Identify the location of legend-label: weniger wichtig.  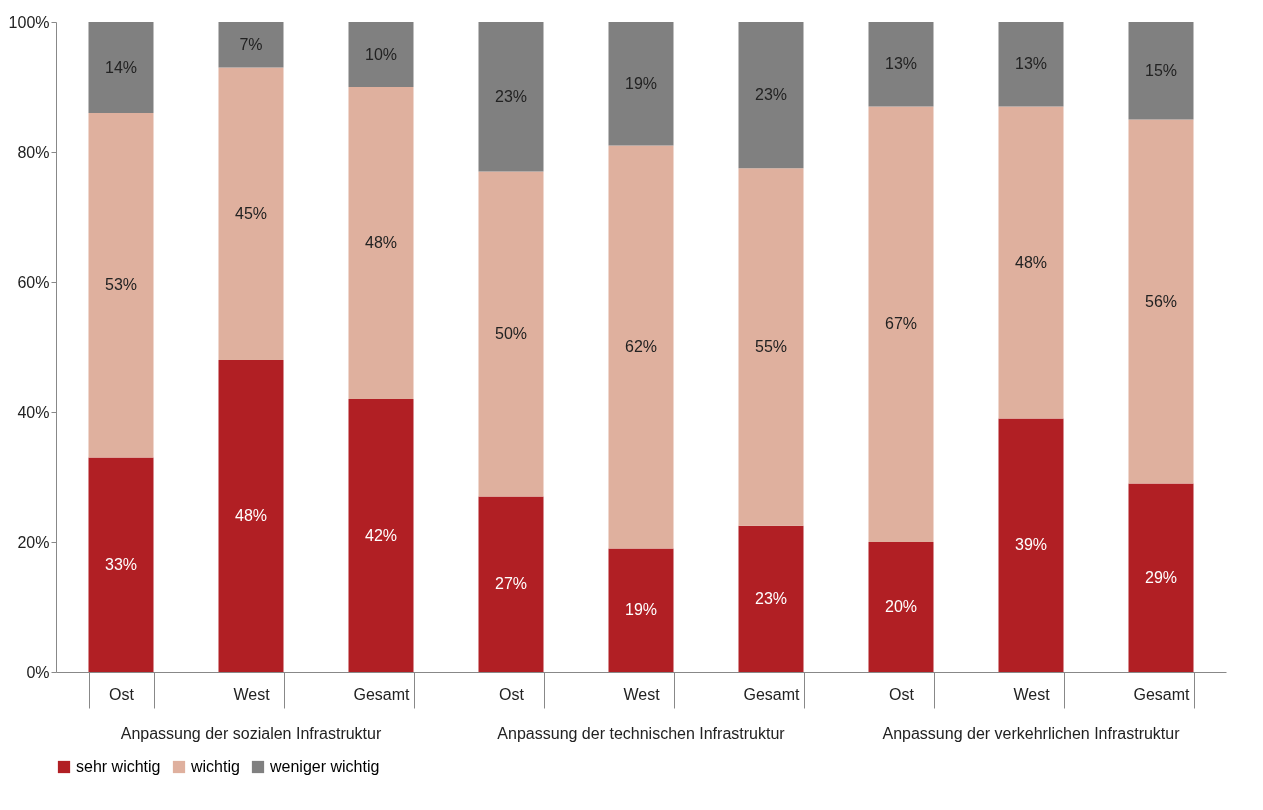
(324, 766).